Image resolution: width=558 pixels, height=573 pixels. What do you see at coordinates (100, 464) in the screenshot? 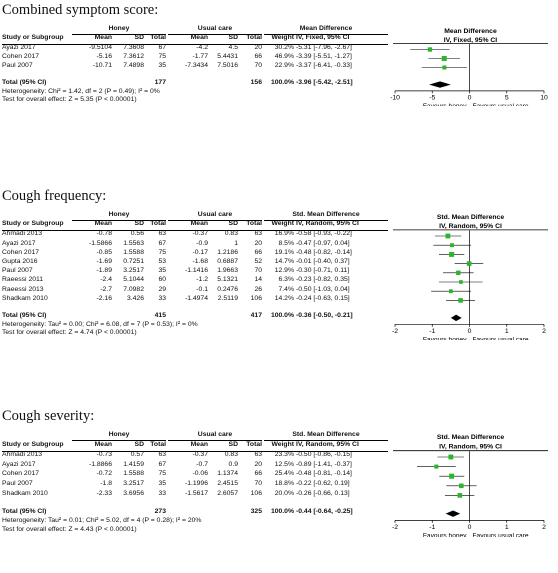
I see `study-m1: -1.8866` at bounding box center [100, 464].